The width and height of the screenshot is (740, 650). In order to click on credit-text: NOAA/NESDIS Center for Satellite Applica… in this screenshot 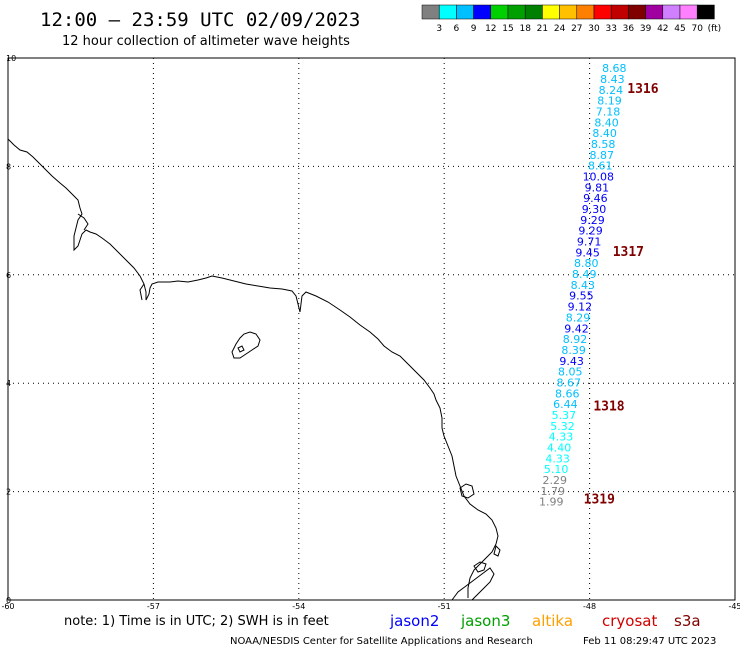, I will do `click(381, 641)`.